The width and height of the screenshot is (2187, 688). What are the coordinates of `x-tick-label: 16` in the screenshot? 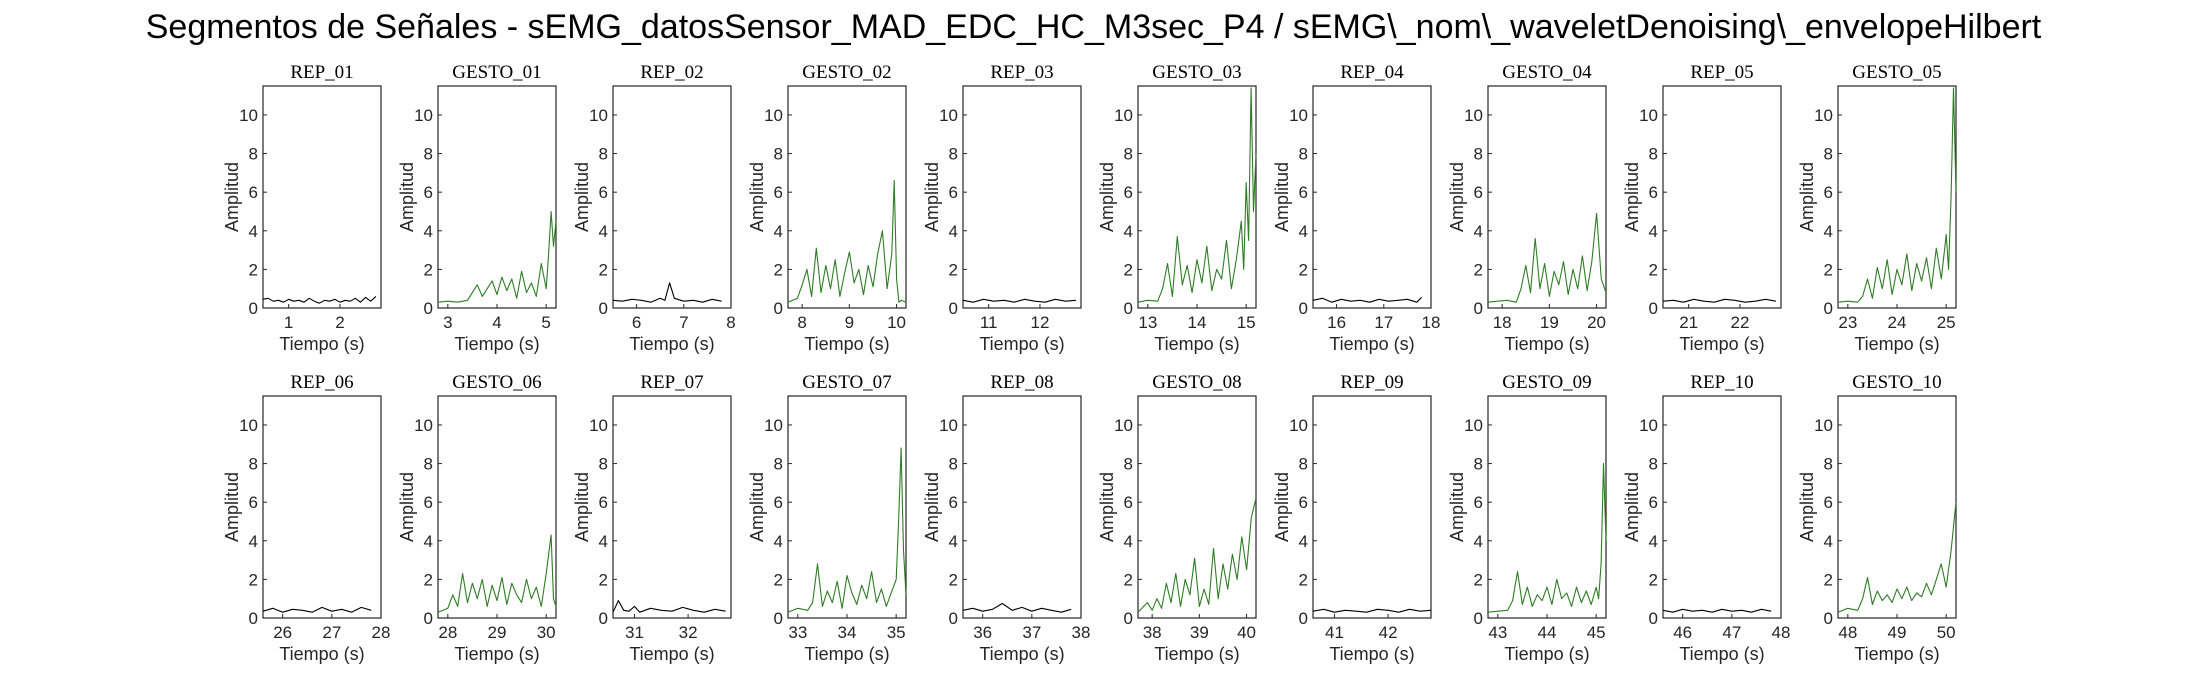 It's located at (1336, 322).